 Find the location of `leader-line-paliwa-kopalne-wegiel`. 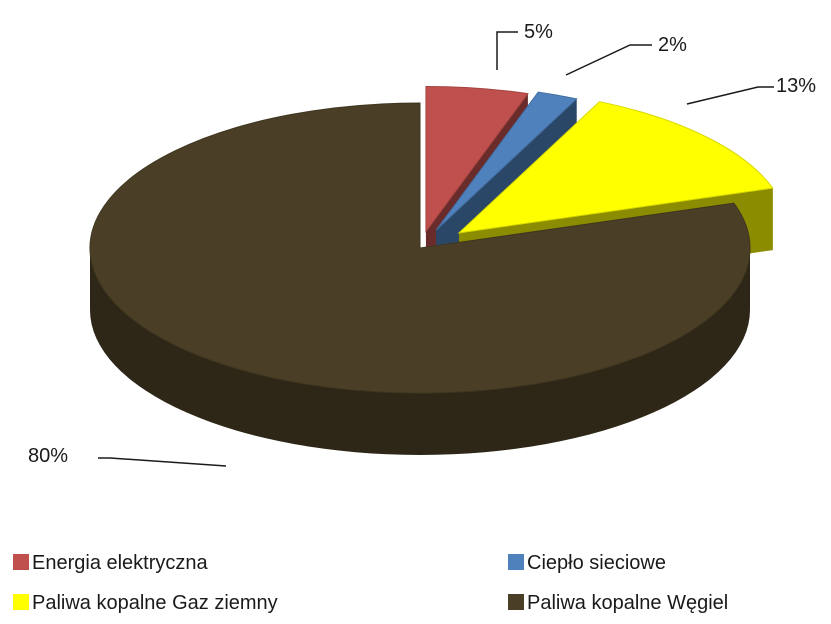

leader-line-paliwa-kopalne-wegiel is located at coordinates (162, 462).